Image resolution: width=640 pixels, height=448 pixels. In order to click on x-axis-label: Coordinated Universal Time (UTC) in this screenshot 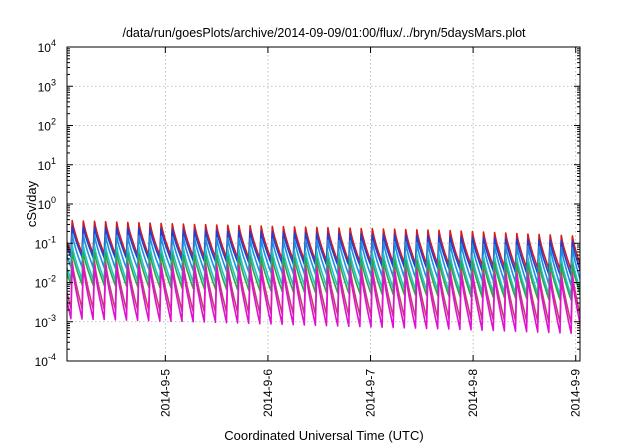, I will do `click(323, 435)`.